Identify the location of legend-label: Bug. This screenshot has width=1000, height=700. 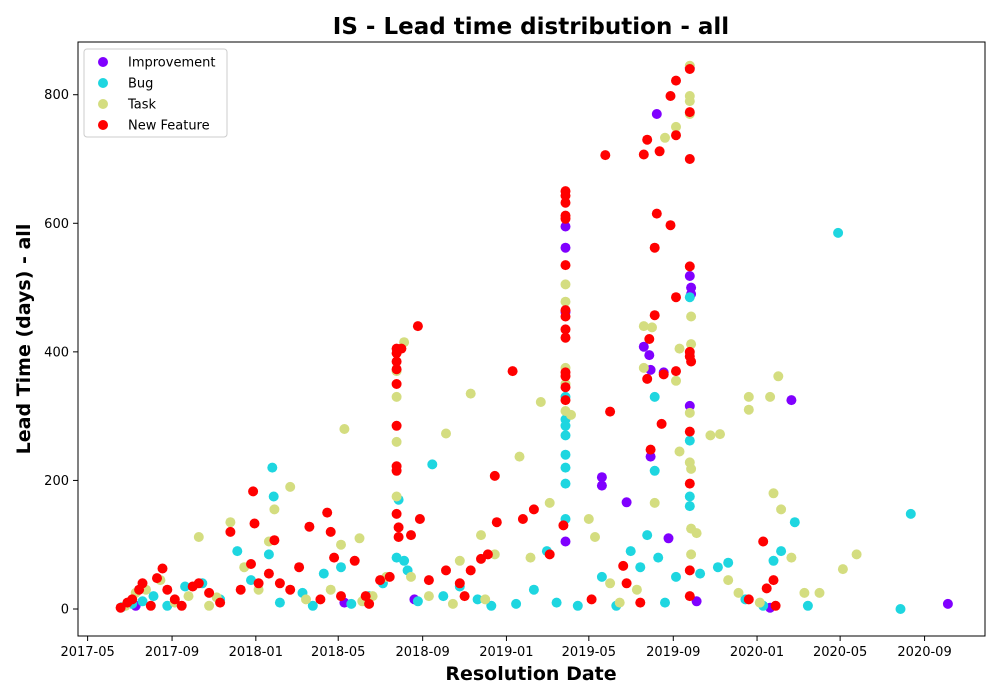
(140, 84).